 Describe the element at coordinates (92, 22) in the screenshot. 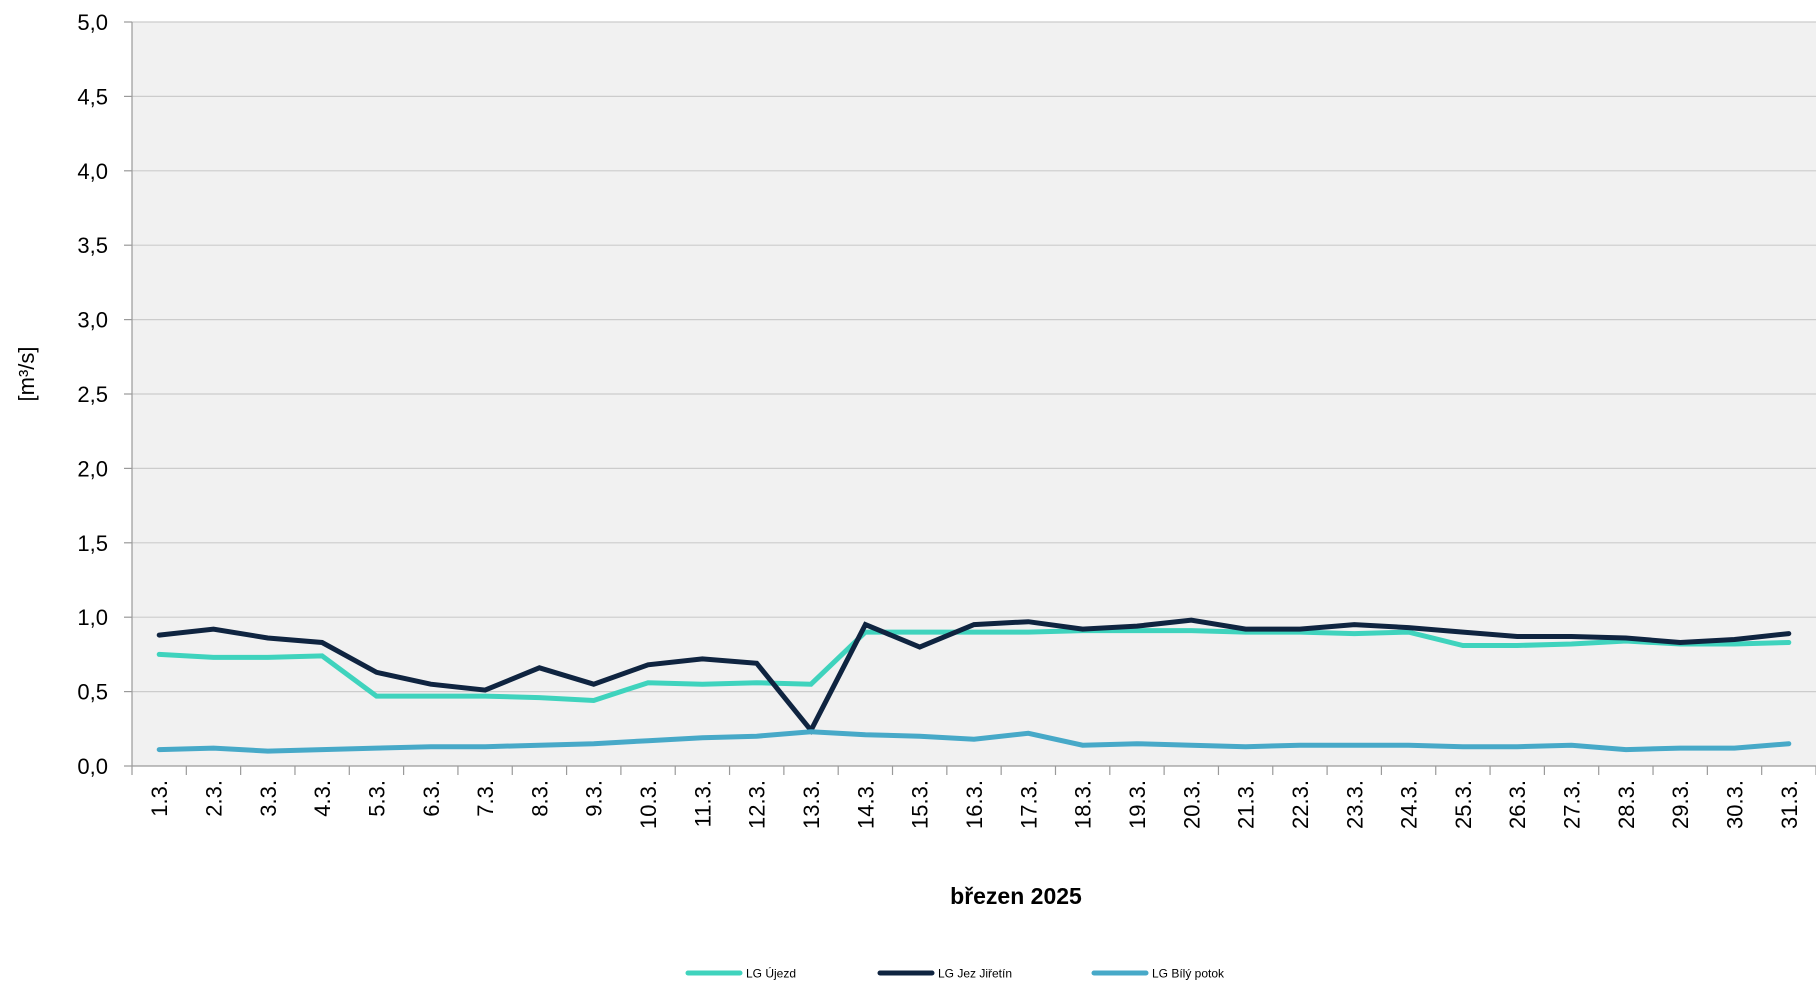

I see `y-tick-label: 5,0` at that location.